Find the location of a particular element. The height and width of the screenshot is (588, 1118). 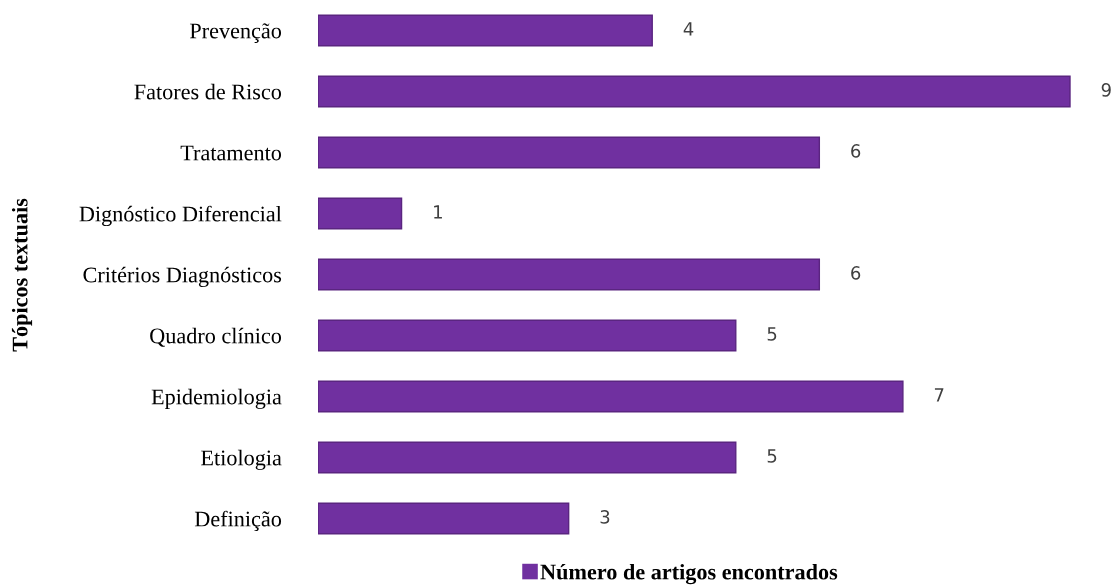

y-tick-label: Epidemiologia is located at coordinates (216, 399).